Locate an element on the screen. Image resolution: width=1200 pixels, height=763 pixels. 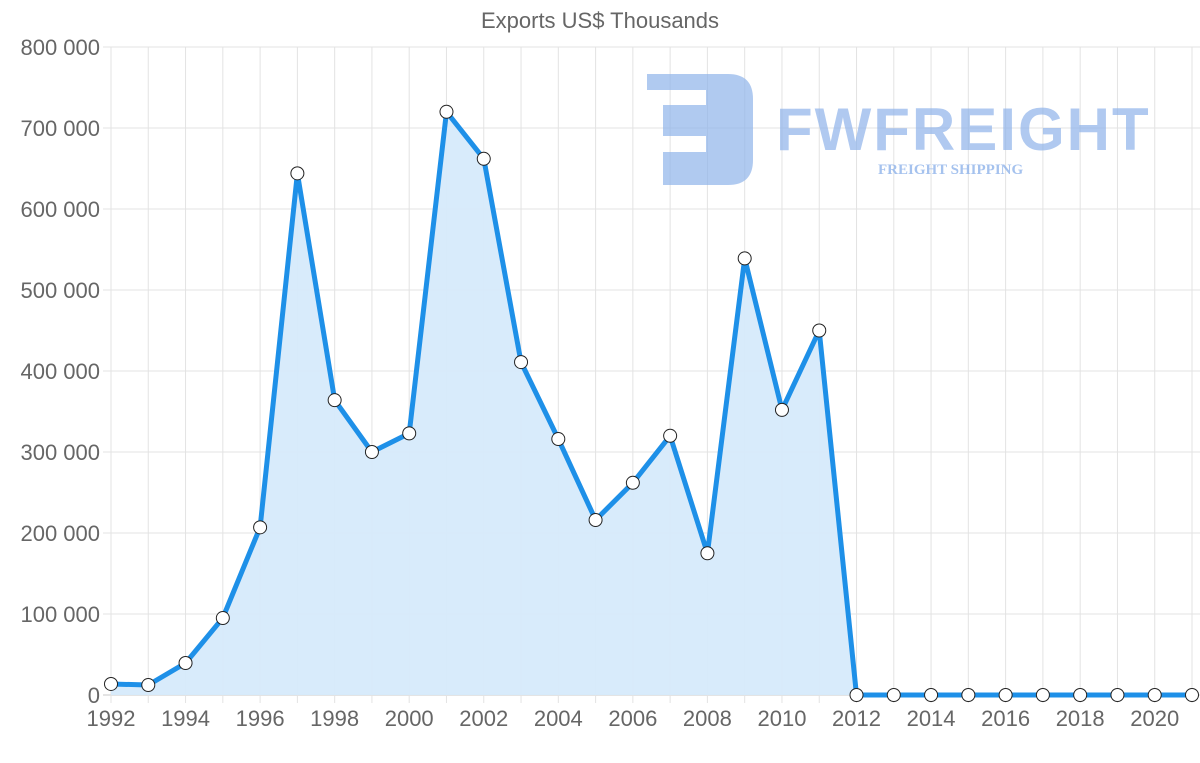
fwfreight-logo-icon is located at coordinates (700, 129).